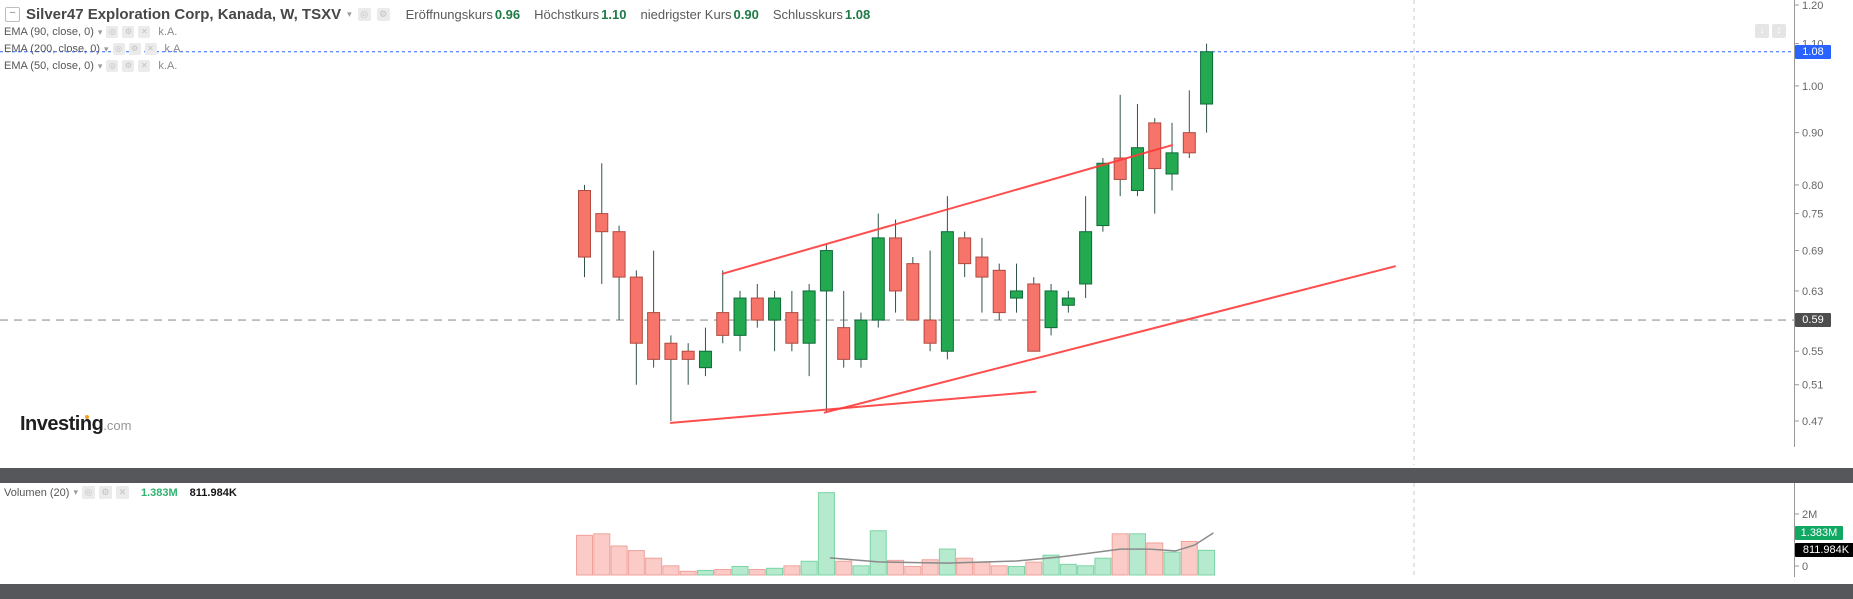 Image resolution: width=1853 pixels, height=599 pixels. What do you see at coordinates (1779, 31) in the screenshot?
I see `auto-scale-button: ↕` at bounding box center [1779, 31].